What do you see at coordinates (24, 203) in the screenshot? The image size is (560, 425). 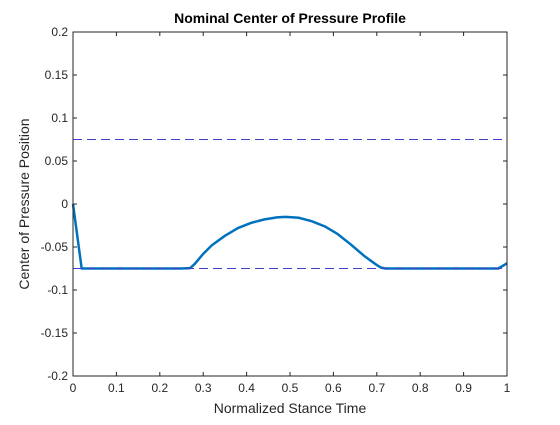 I see `y-axis-label: Center of Pressure Position` at bounding box center [24, 203].